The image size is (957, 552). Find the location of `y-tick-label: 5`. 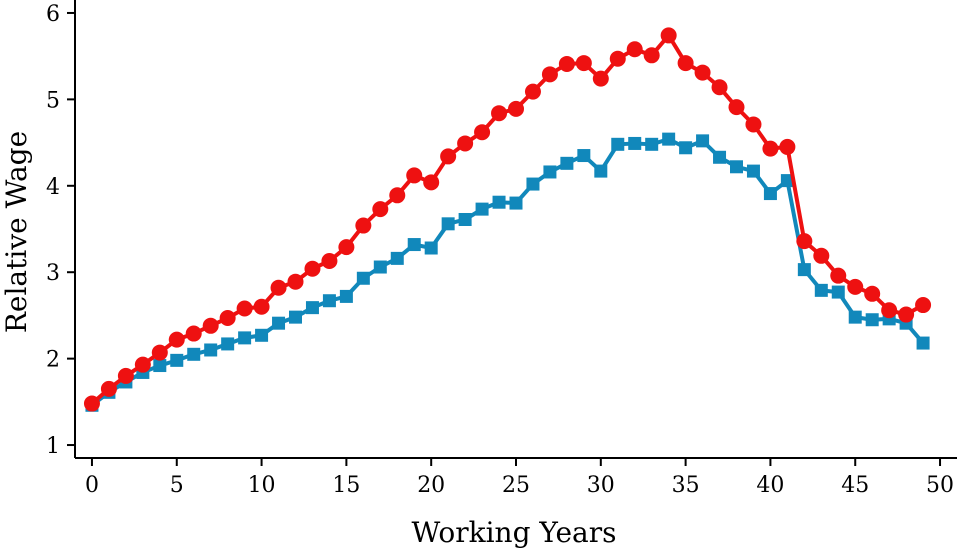

y-tick-label: 5 is located at coordinates (53, 100).